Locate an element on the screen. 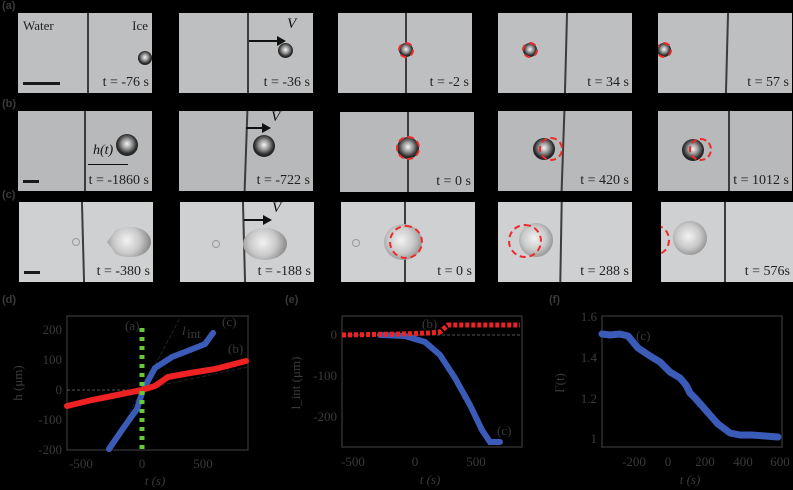 The height and width of the screenshot is (490, 793). svg-text: 1.6 is located at coordinates (589, 316).